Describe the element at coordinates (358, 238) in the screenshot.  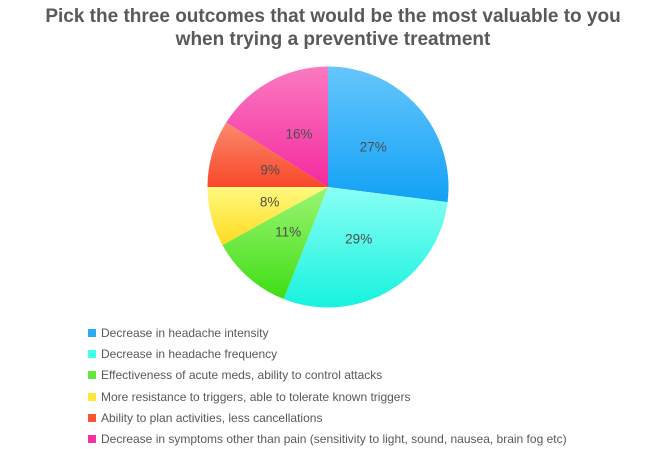
I see `slice-percent-label-2: 29%` at that location.